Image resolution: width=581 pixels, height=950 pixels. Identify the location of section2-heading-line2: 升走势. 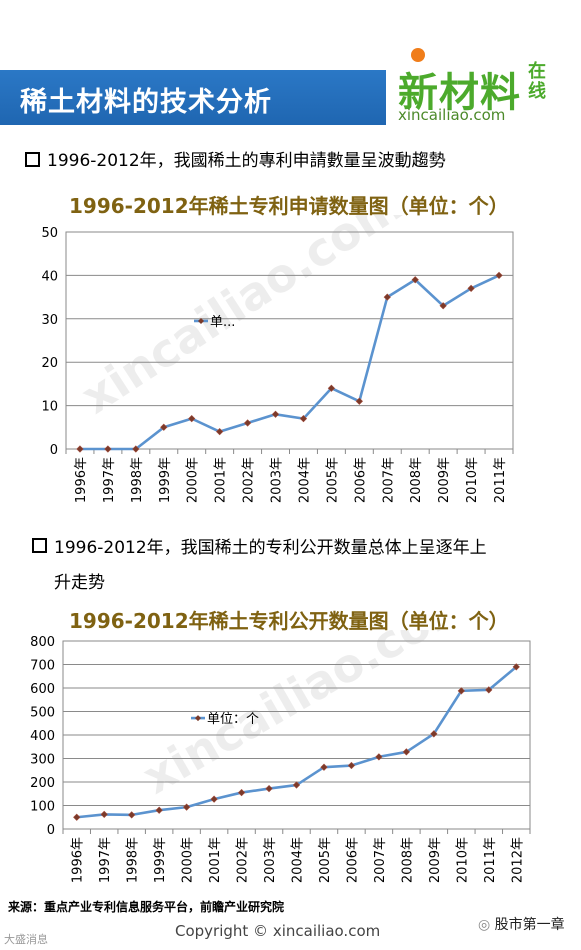
(79, 583).